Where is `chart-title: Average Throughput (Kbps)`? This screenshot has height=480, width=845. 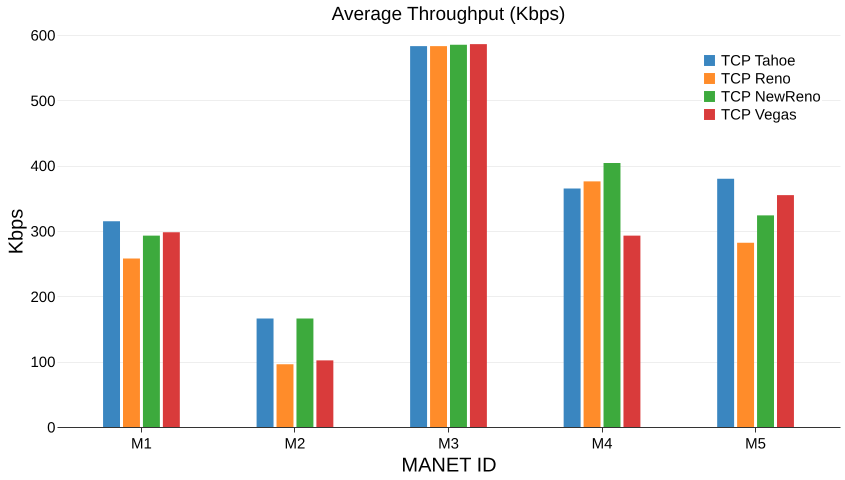
chart-title: Average Throughput (Kbps) is located at coordinates (449, 14).